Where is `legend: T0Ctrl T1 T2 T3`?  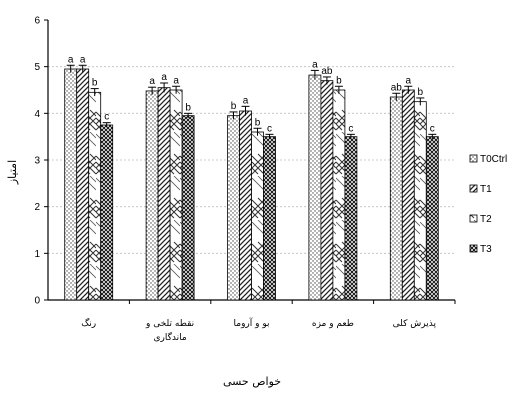 legend: T0Ctrl T1 T2 T3 is located at coordinates (488, 204).